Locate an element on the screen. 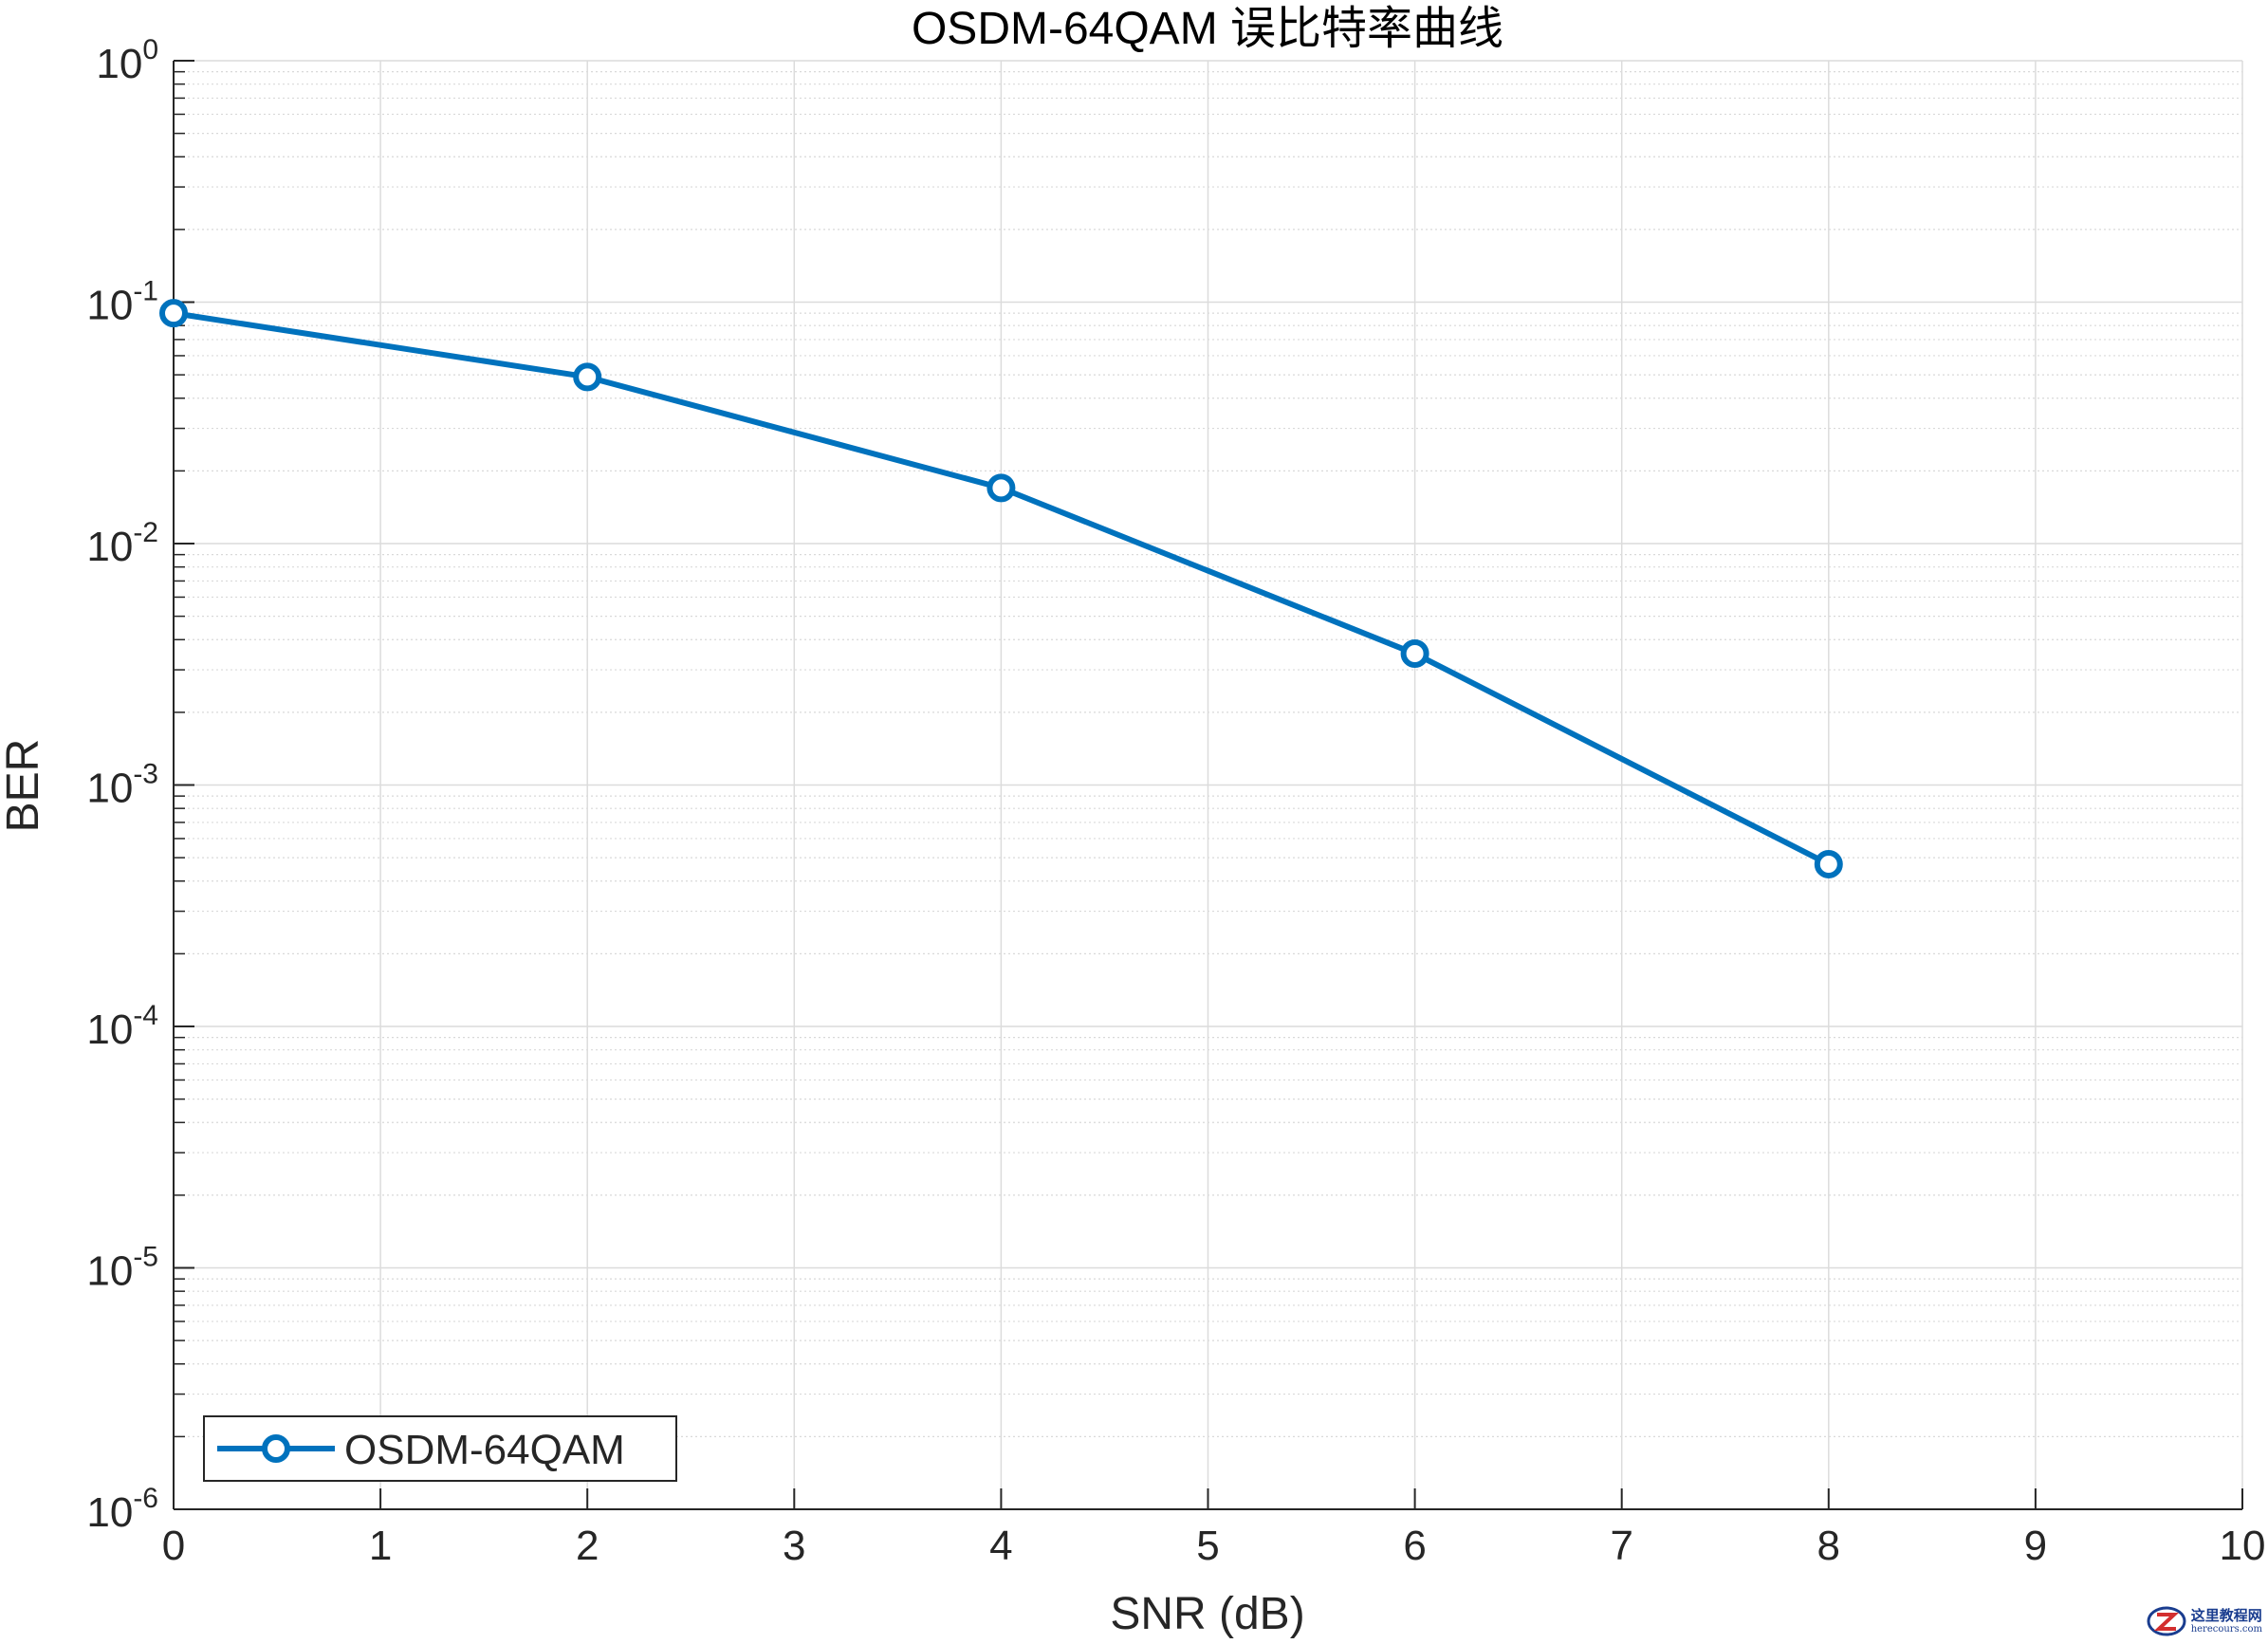 This screenshot has height=1644, width=2268. watermark-cn: 这里教程网 is located at coordinates (2226, 1616).